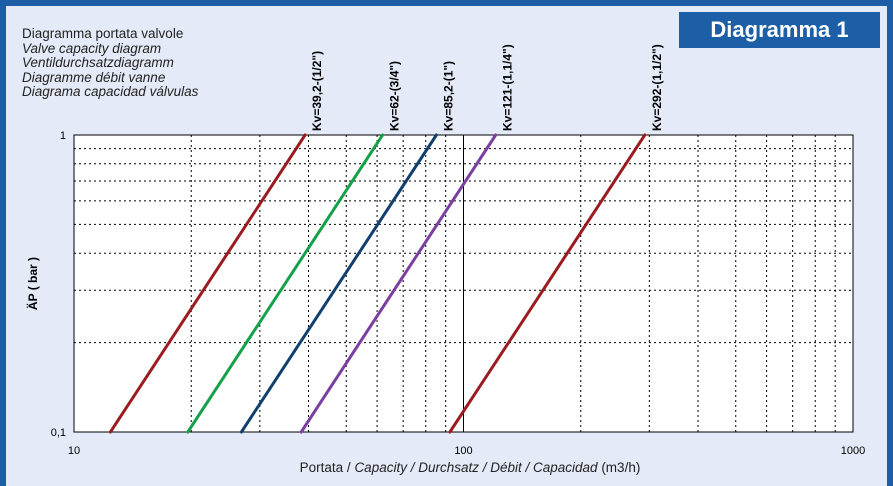 This screenshot has height=486, width=893. I want to click on series-line-kv-39.2, so click(207, 283).